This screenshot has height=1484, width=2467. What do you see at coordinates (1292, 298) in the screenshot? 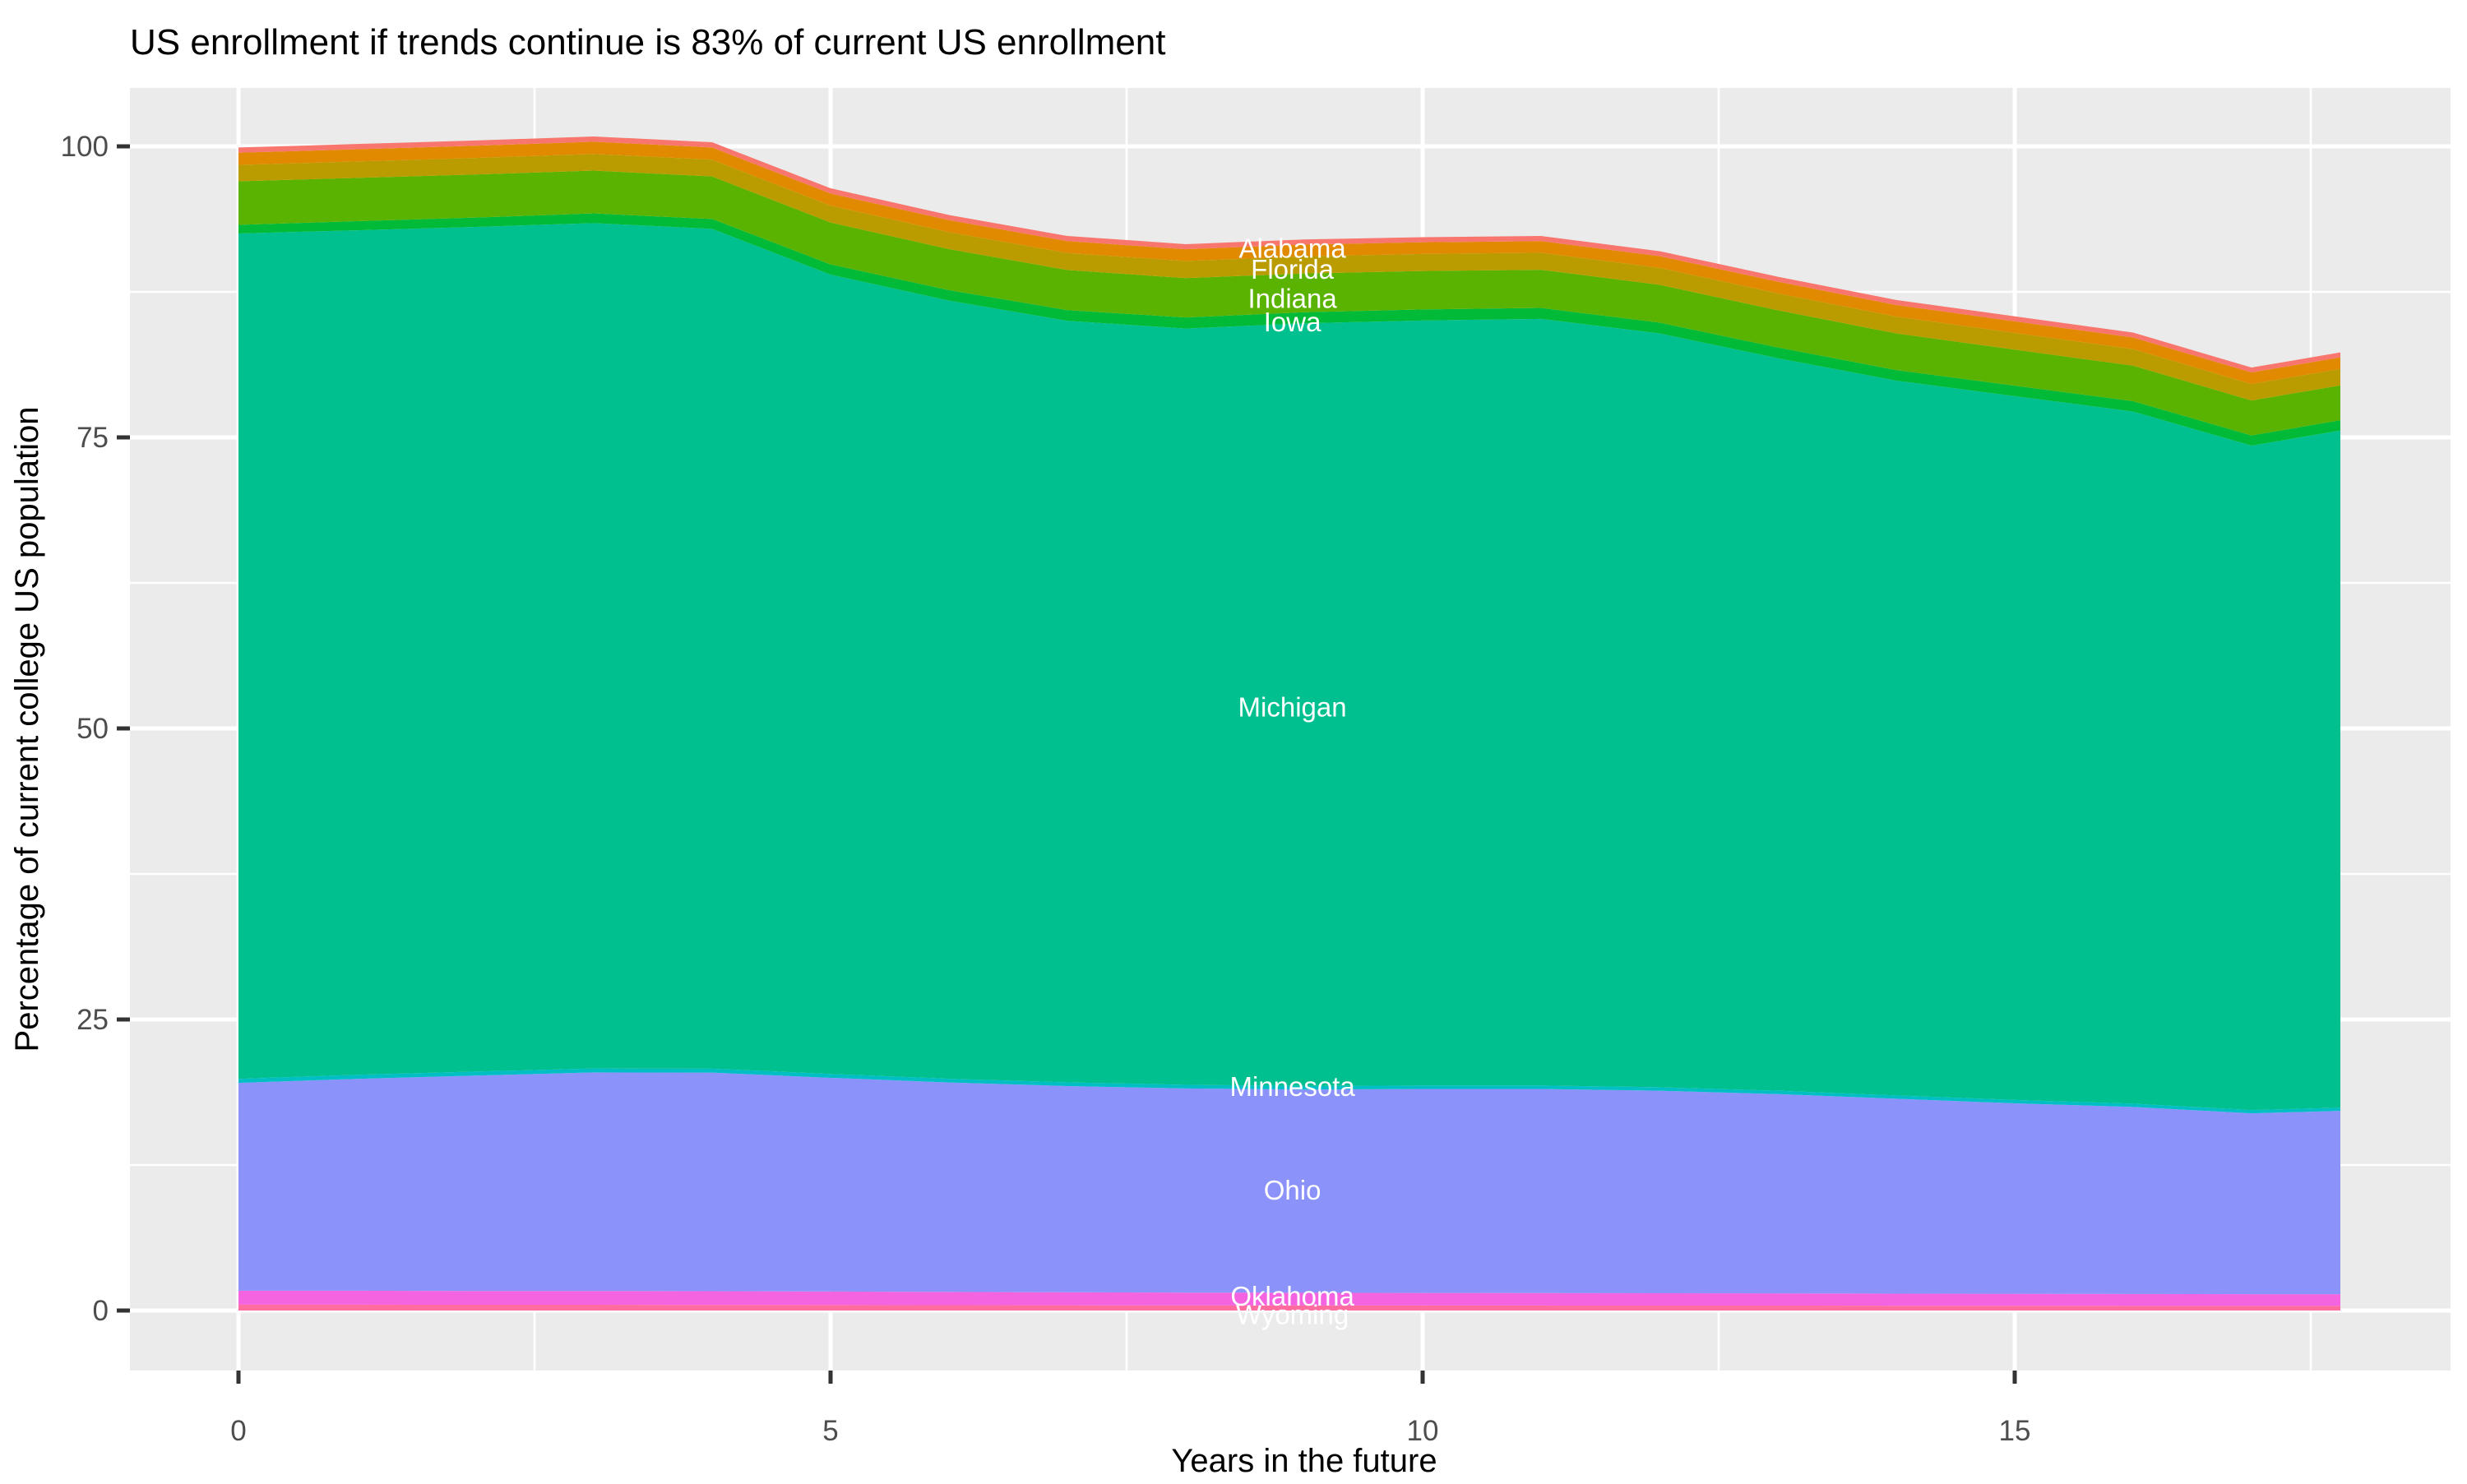
I see `state-label-indiana: Indiana` at bounding box center [1292, 298].